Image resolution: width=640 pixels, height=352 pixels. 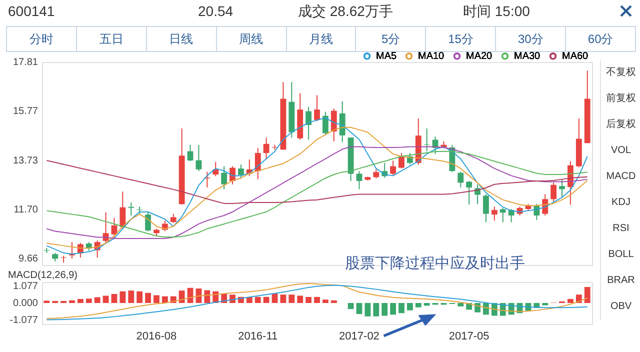 I want to click on y-tick-label: 13.73, so click(x=25, y=160).